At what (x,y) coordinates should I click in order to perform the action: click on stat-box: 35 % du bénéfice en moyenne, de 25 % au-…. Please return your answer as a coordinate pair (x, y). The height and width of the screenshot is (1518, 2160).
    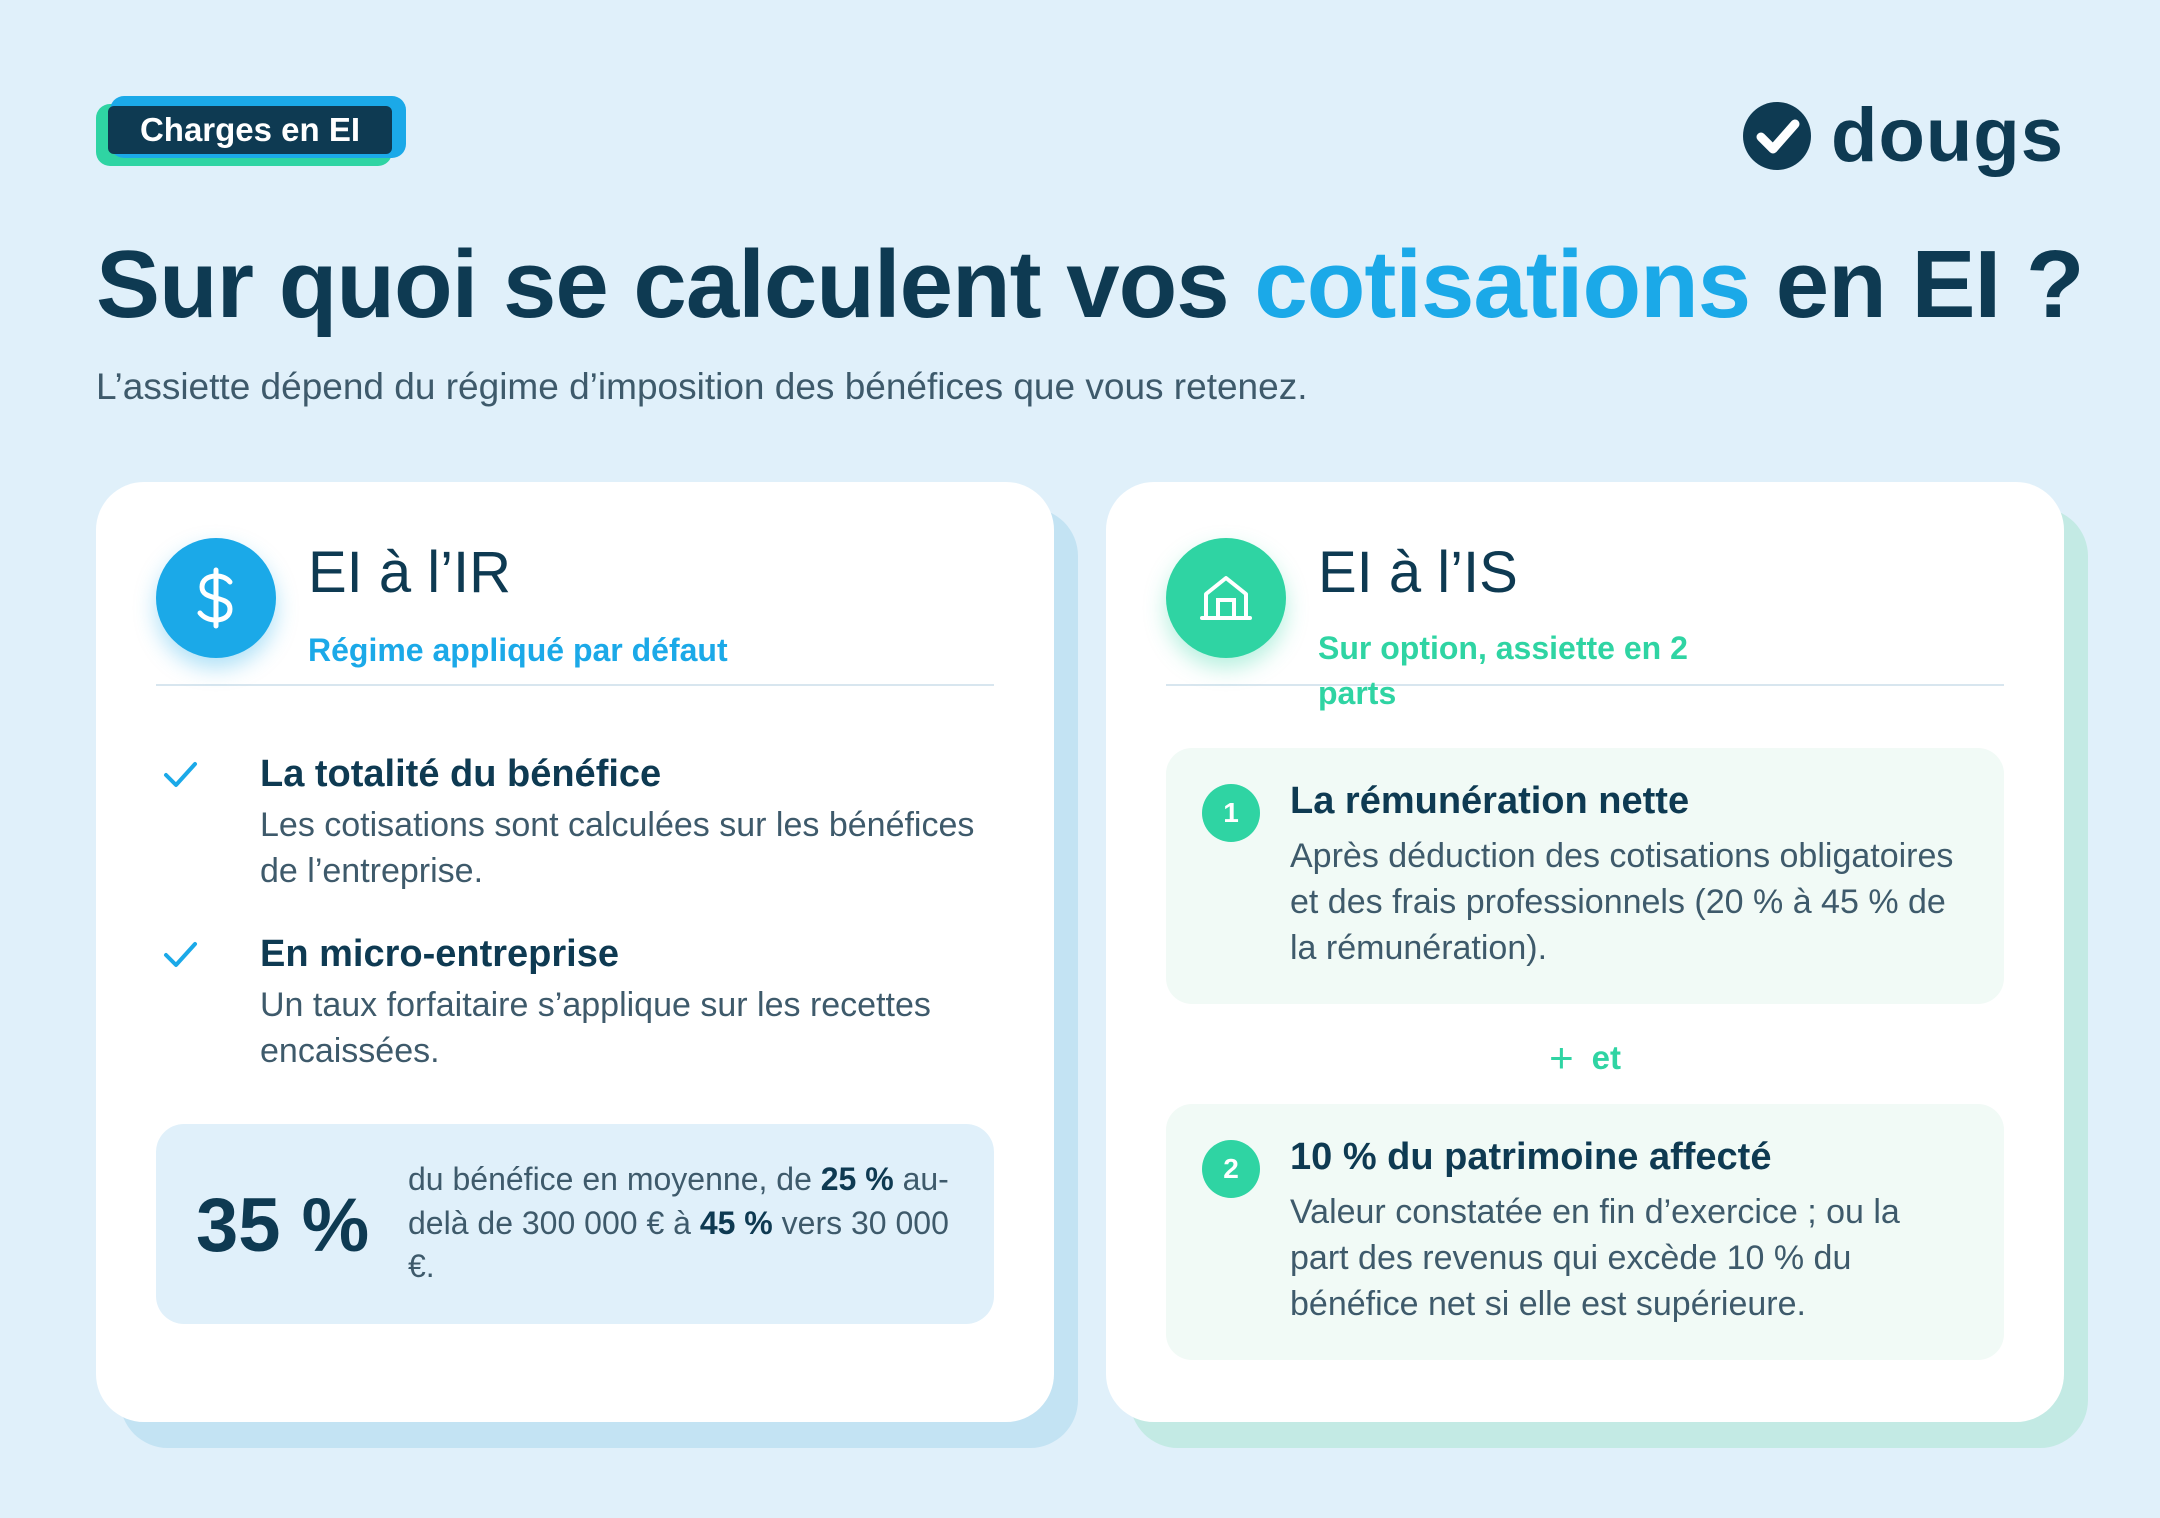
    Looking at the image, I should click on (575, 1224).